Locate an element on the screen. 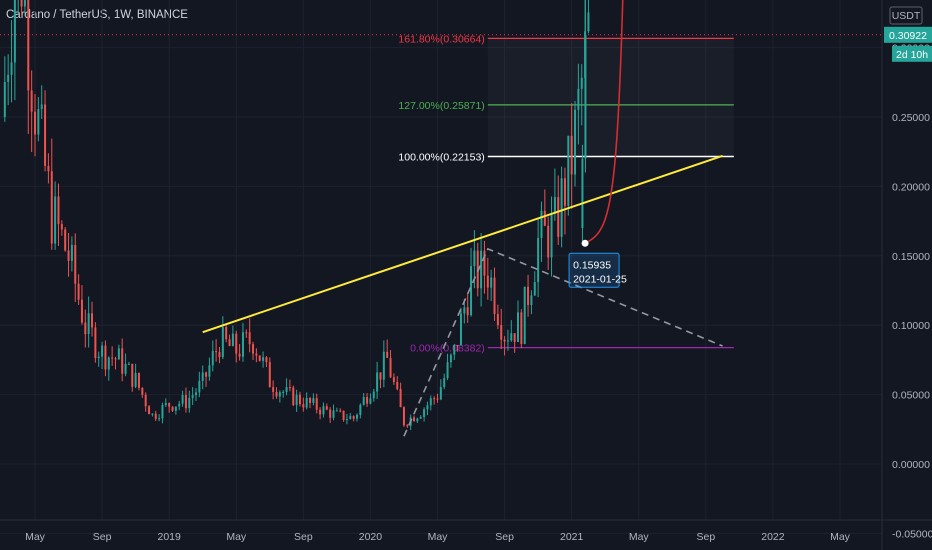 The image size is (932, 550). last-price-tag is located at coordinates (908, 34).